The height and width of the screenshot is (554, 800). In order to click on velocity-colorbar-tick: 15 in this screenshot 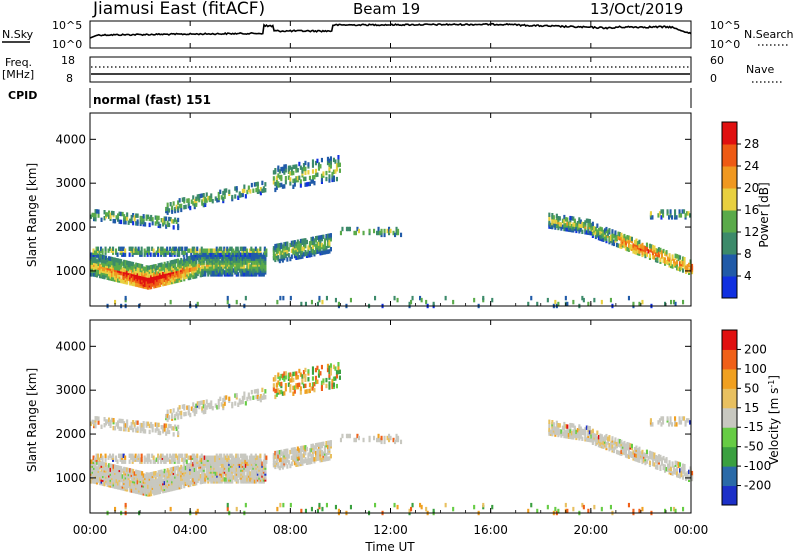, I will do `click(751, 408)`.